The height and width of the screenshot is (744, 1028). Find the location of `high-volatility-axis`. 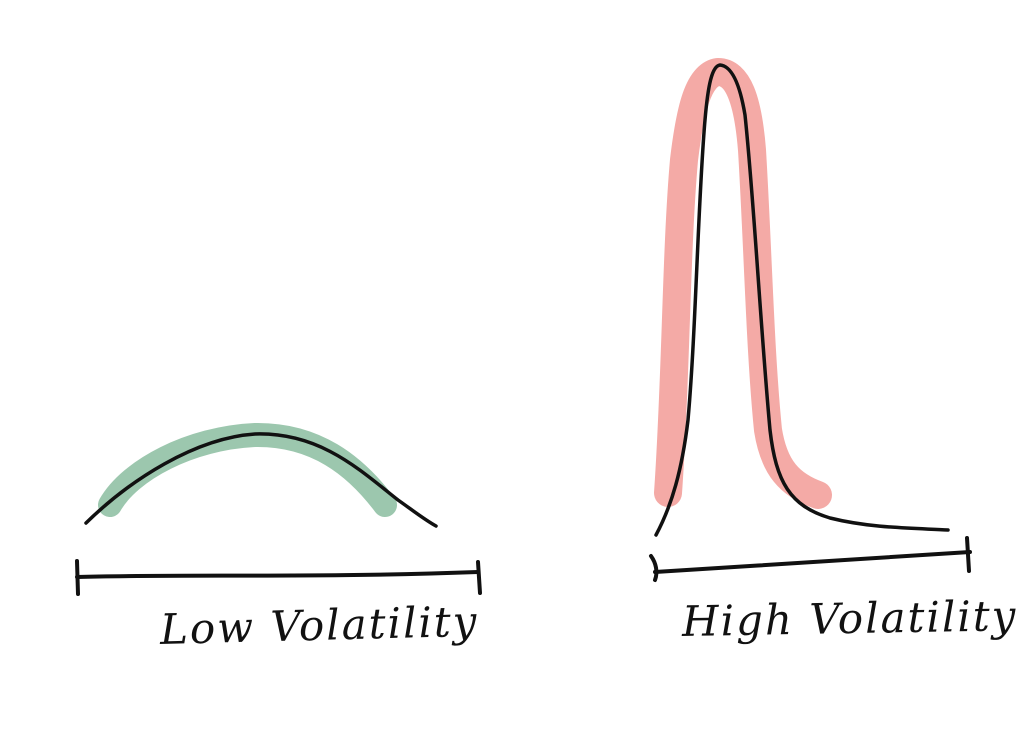

high-volatility-axis is located at coordinates (812, 562).